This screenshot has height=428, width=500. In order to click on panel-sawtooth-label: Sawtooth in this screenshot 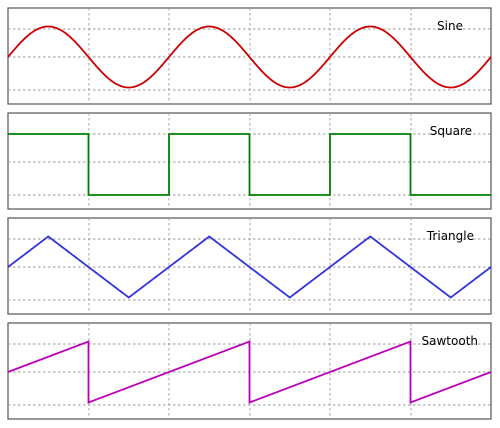, I will do `click(450, 341)`.